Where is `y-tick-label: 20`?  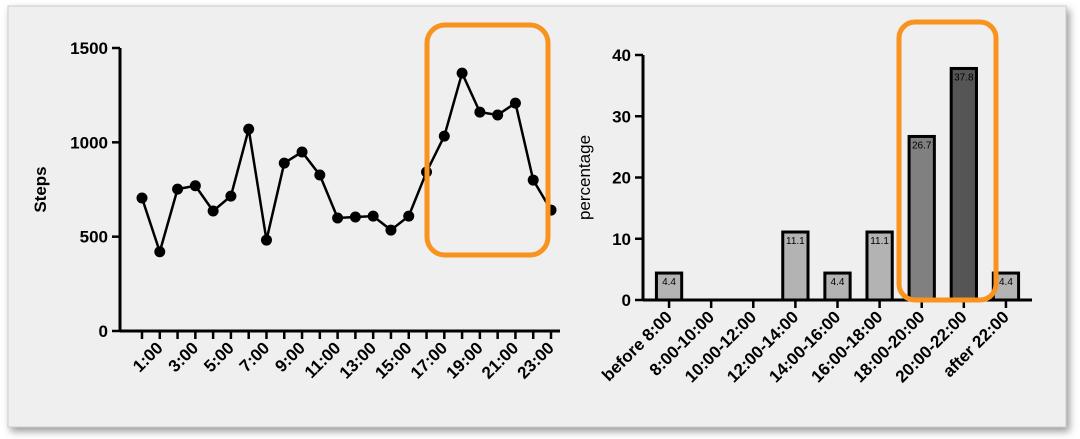
y-tick-label: 20 is located at coordinates (621, 178).